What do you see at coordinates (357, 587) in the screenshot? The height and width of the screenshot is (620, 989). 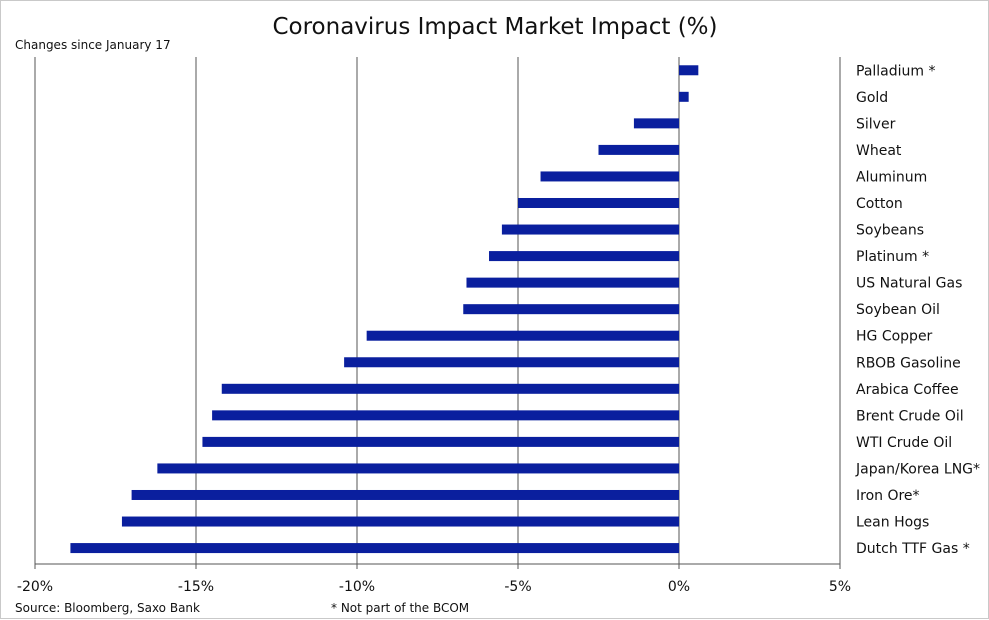 I see `x-tick-label: -10%` at bounding box center [357, 587].